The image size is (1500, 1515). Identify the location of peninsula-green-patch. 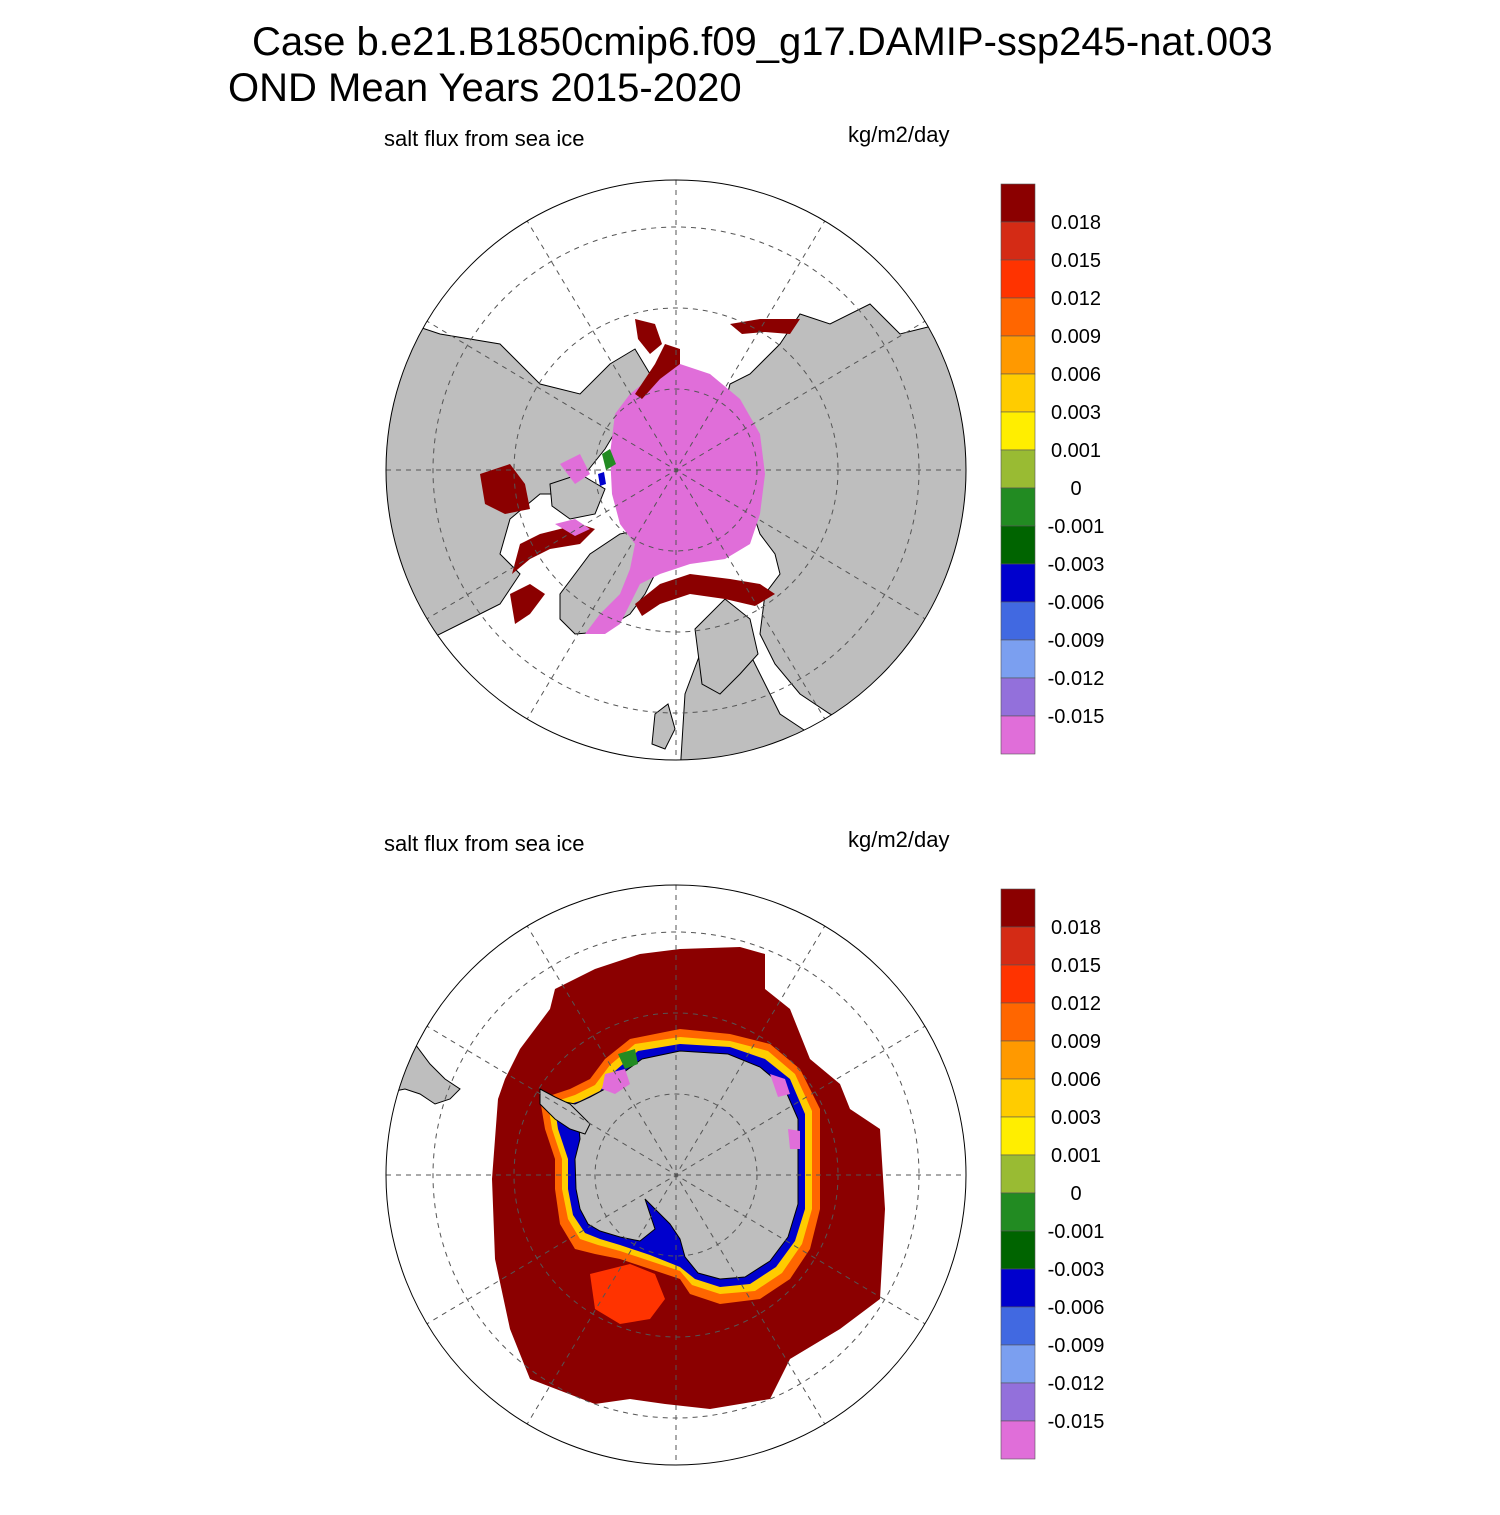
(628, 1059).